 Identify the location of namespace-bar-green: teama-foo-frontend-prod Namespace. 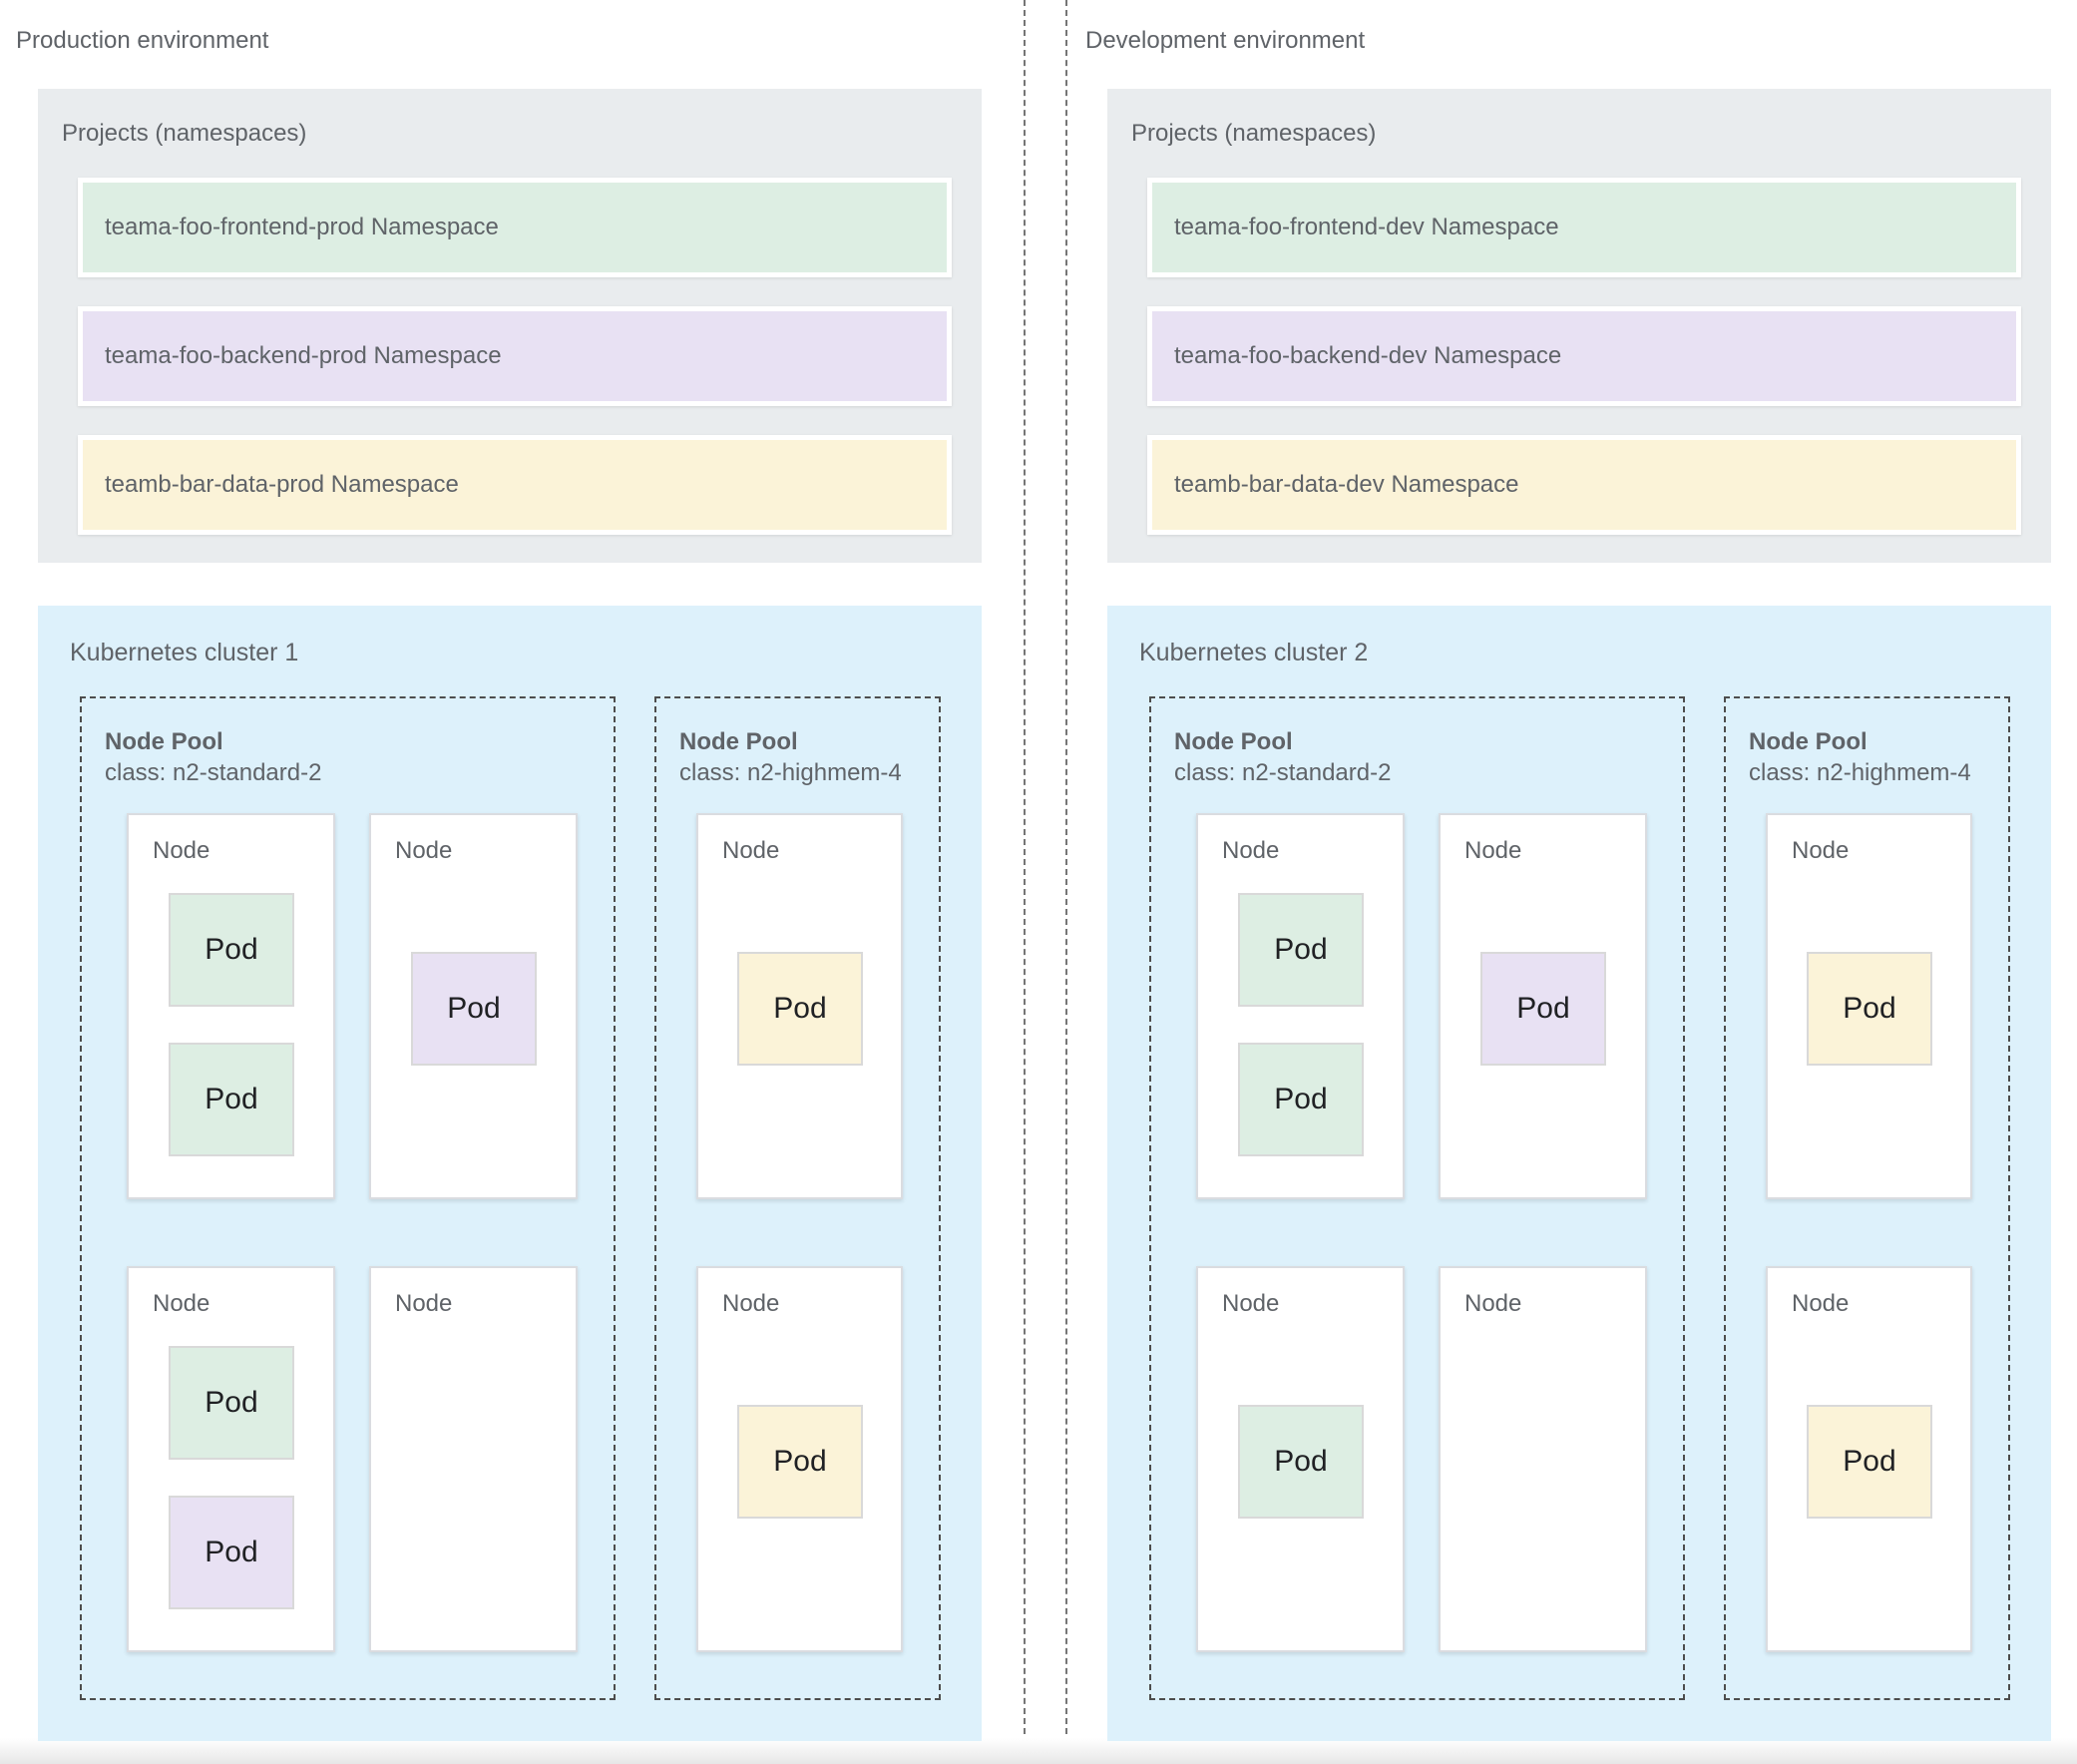
(515, 227).